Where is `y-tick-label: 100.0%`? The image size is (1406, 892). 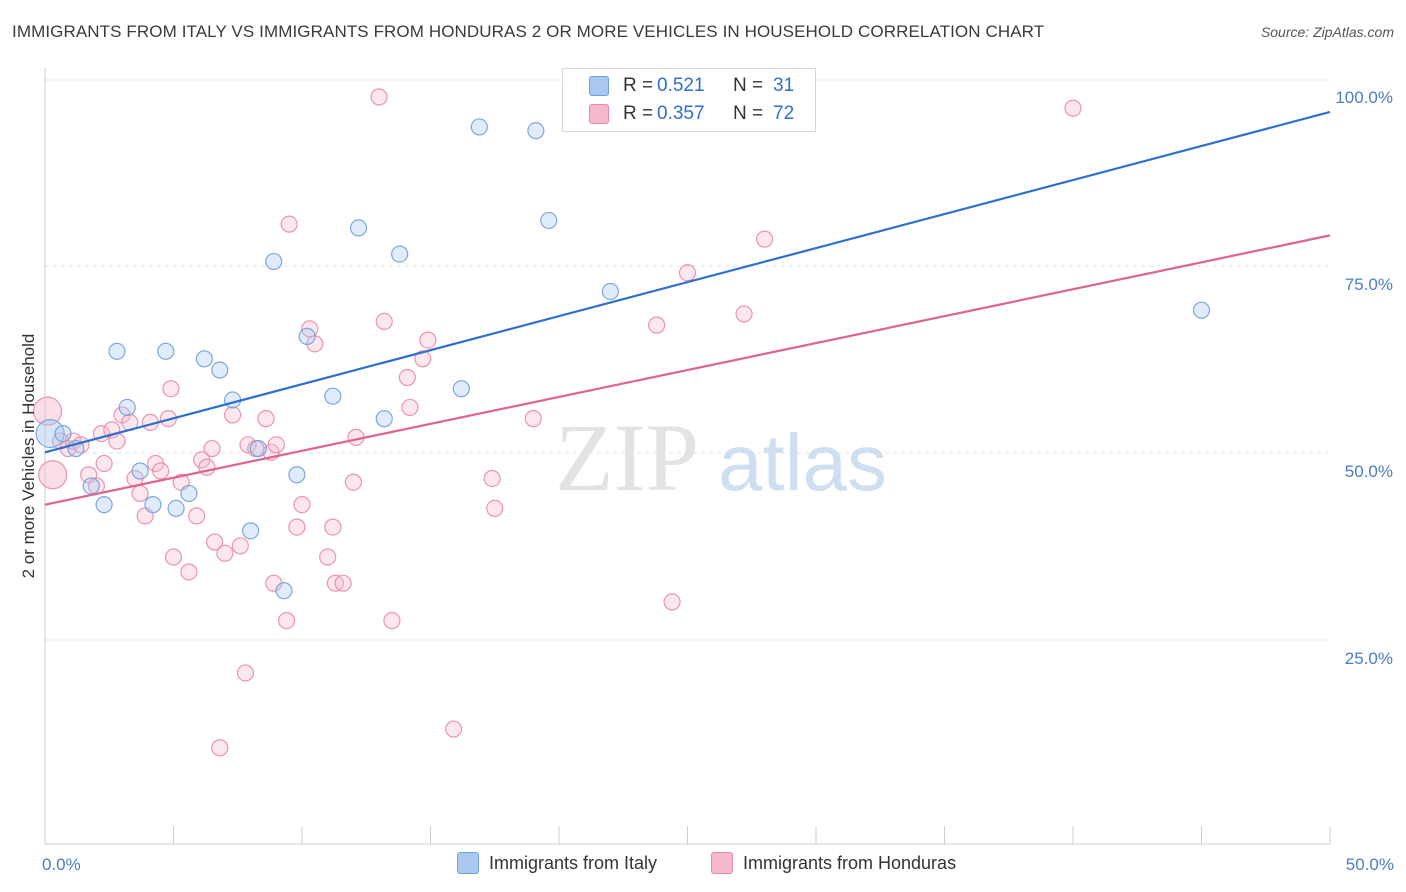
y-tick-label: 100.0% is located at coordinates (1364, 97).